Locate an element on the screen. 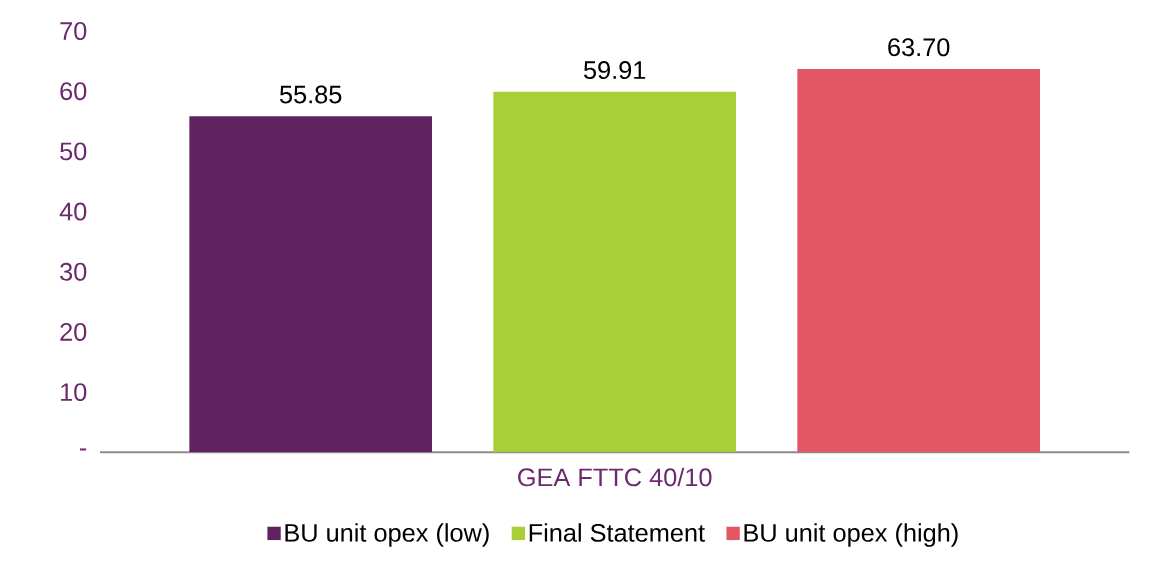  data-label: 55.85 is located at coordinates (310, 94).